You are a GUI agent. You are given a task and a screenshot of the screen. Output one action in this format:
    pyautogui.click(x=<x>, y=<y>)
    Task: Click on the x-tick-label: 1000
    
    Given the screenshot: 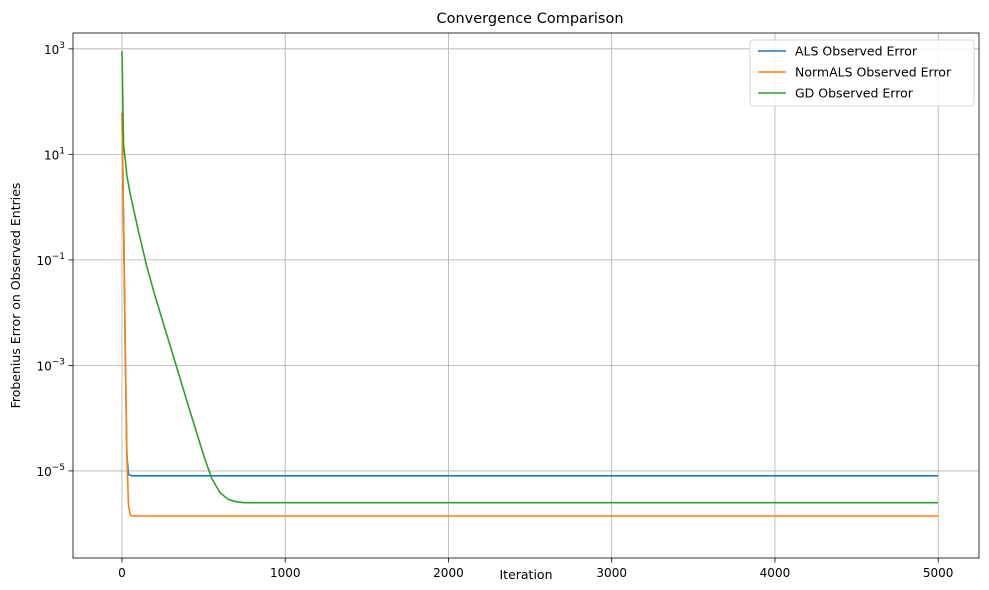 What is the action you would take?
    pyautogui.click(x=285, y=573)
    